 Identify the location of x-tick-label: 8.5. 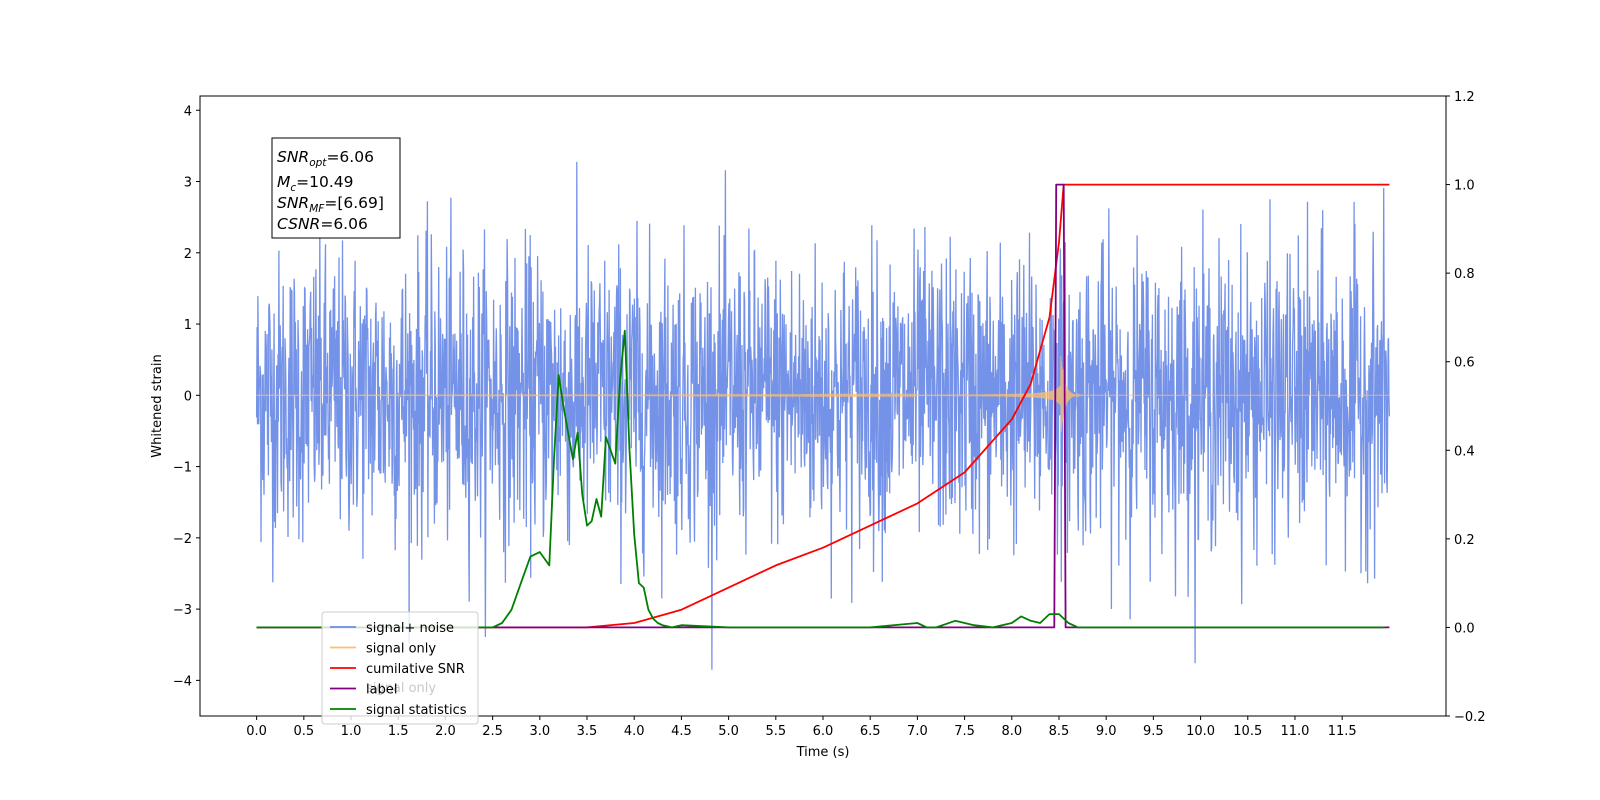
(1059, 731).